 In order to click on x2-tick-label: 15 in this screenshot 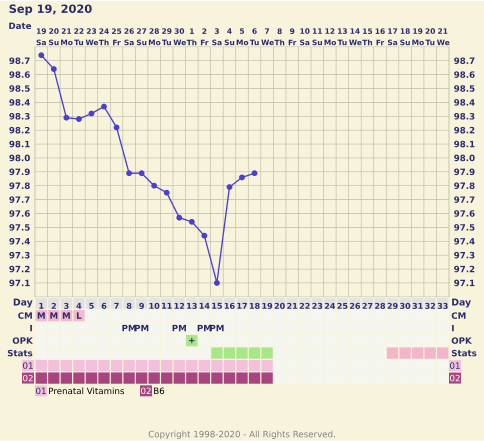, I will do `click(217, 305)`.